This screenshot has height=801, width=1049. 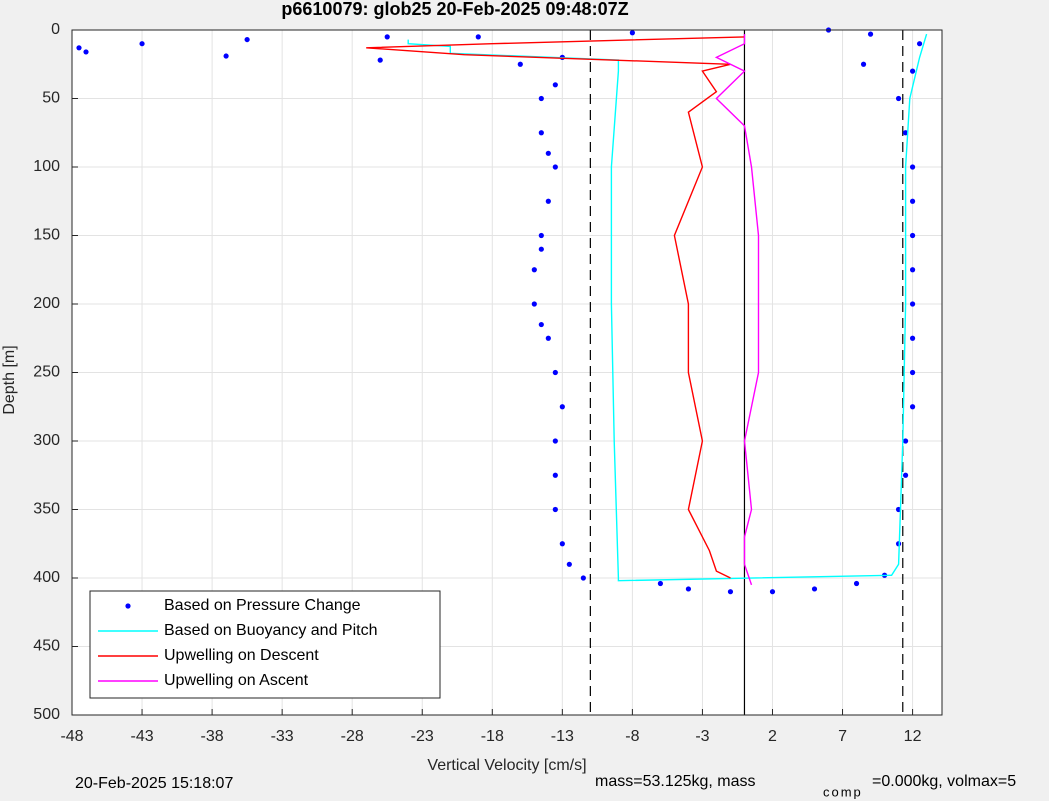 What do you see at coordinates (632, 736) in the screenshot?
I see `x-tick-label: -8` at bounding box center [632, 736].